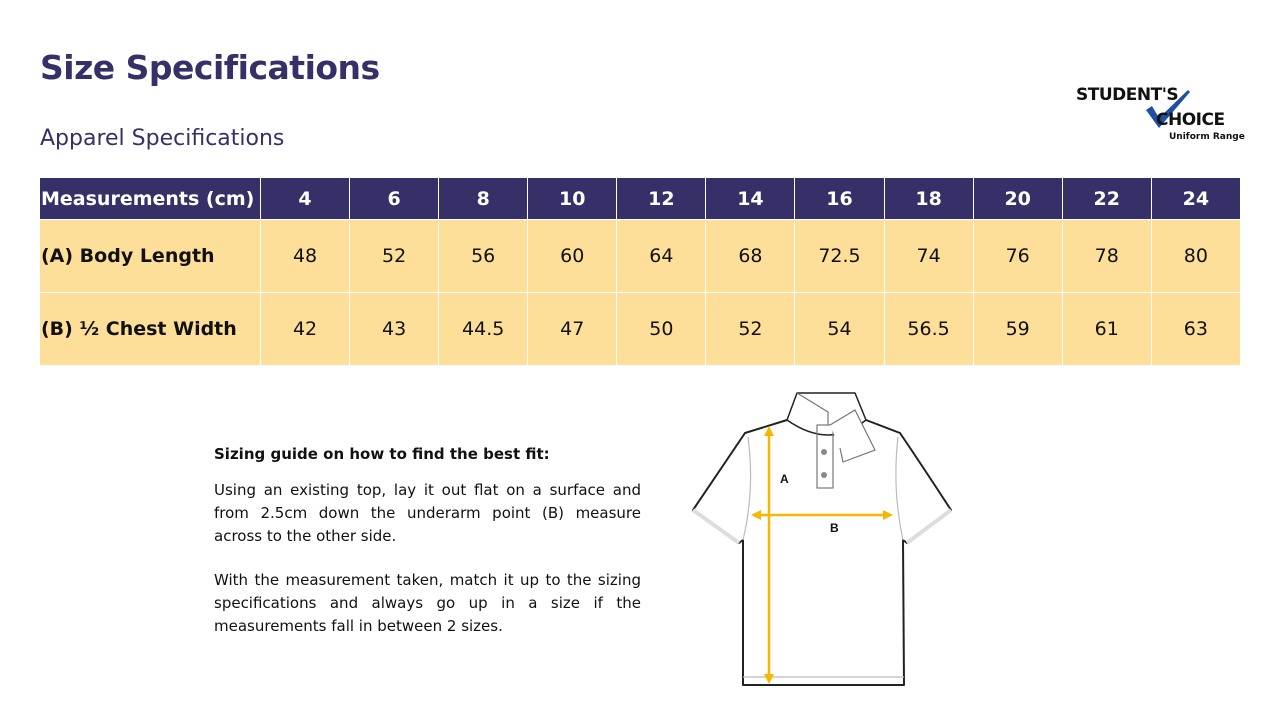  Describe the element at coordinates (483, 329) in the screenshot. I see `table-cell: 44.5` at that location.